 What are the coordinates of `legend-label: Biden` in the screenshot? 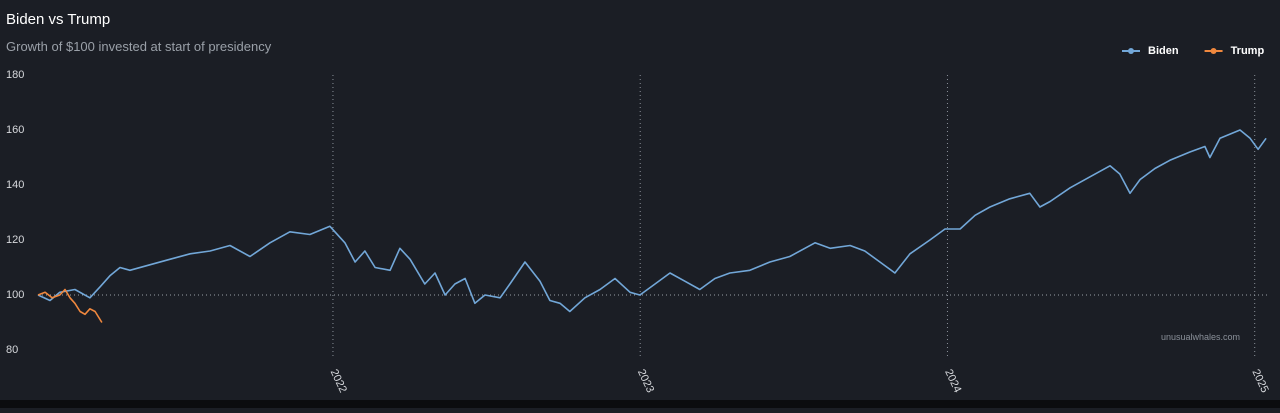 It's located at (1163, 51).